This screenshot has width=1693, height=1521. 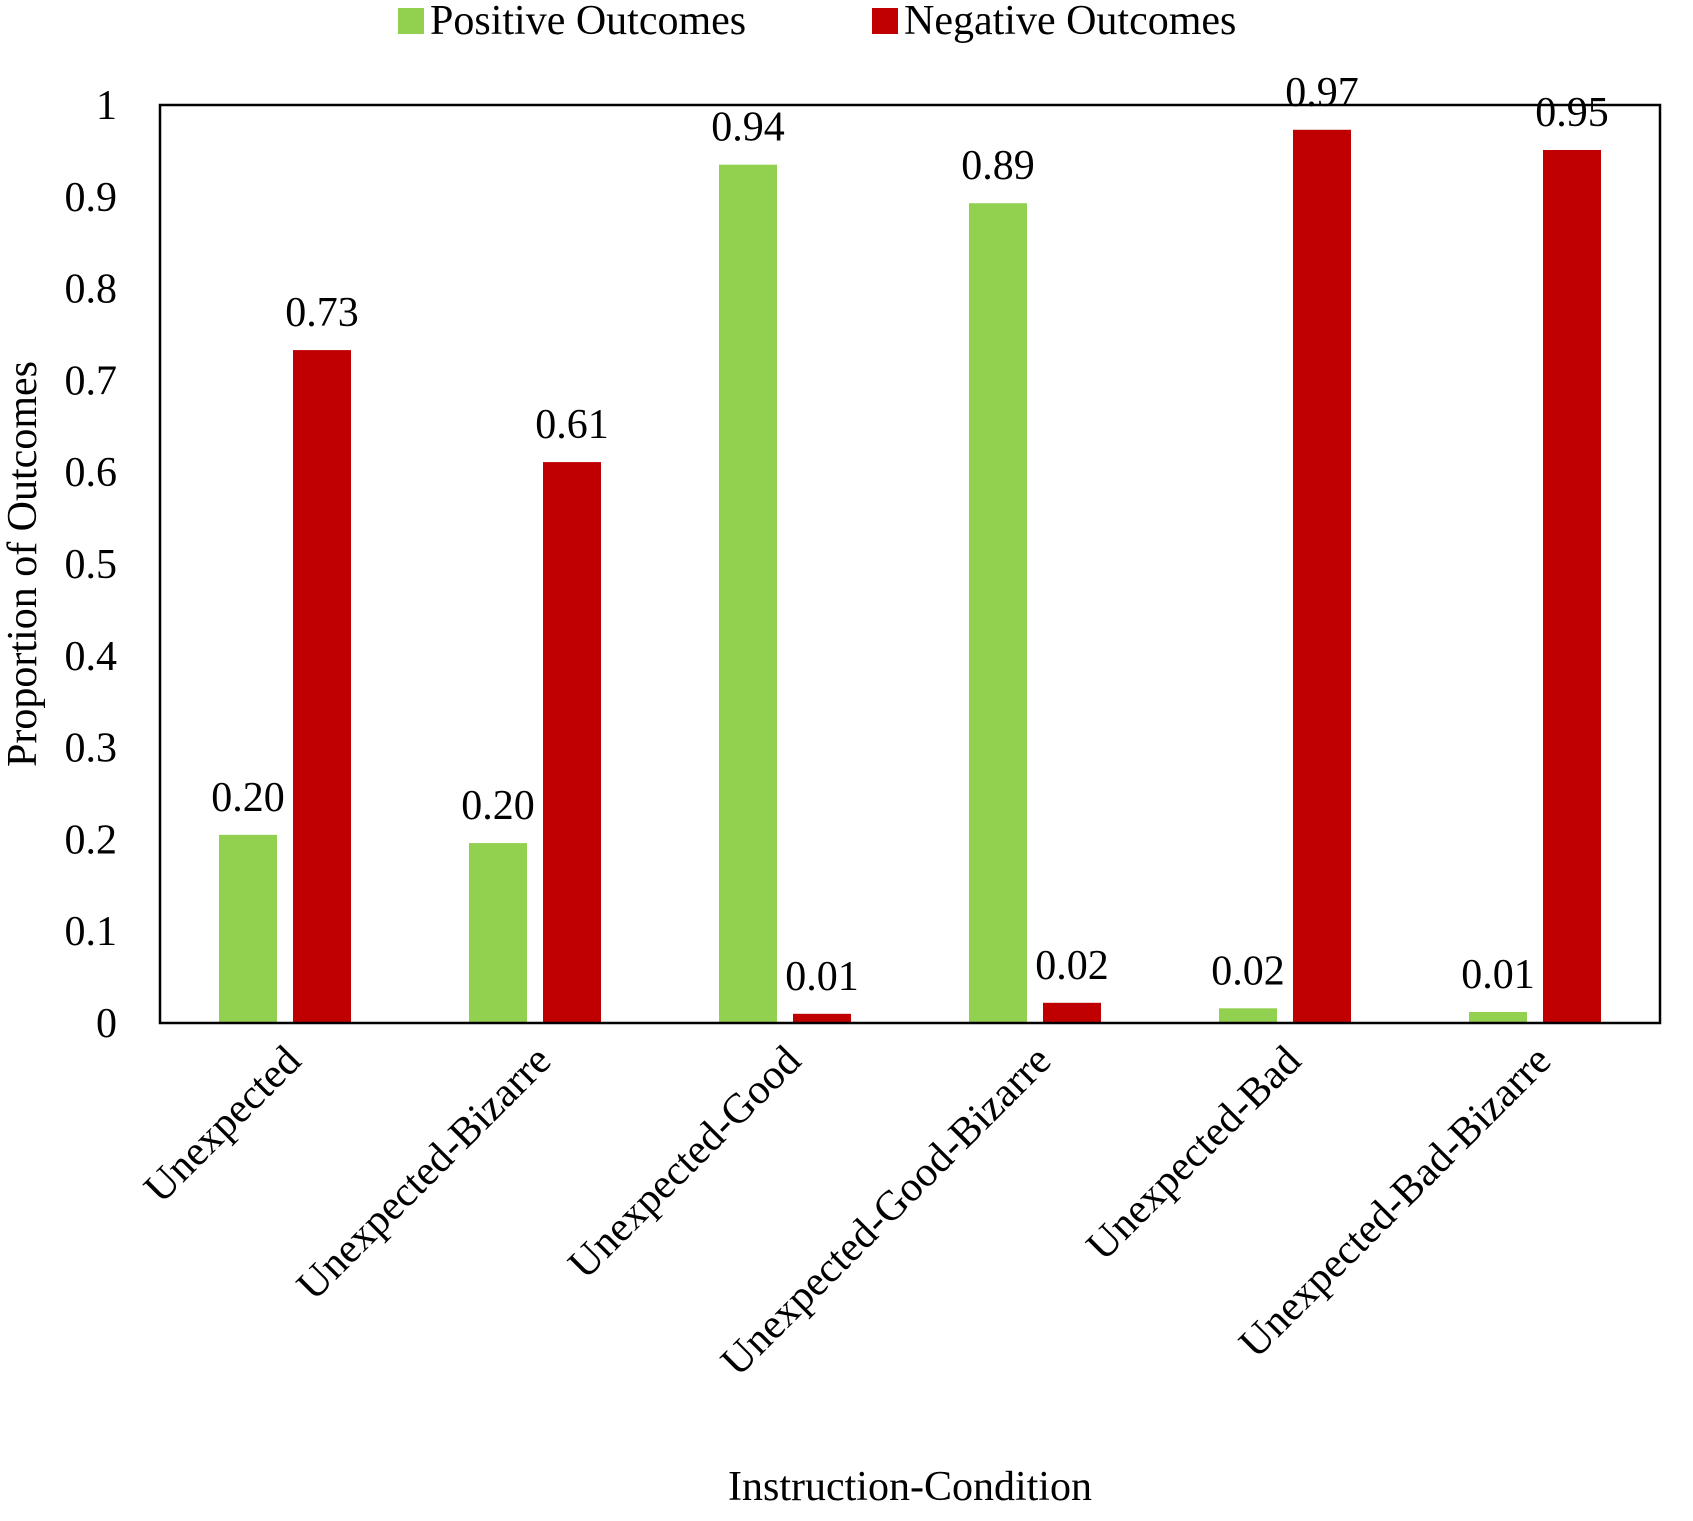 I want to click on legend-label: Positive Outcomes, so click(x=588, y=22).